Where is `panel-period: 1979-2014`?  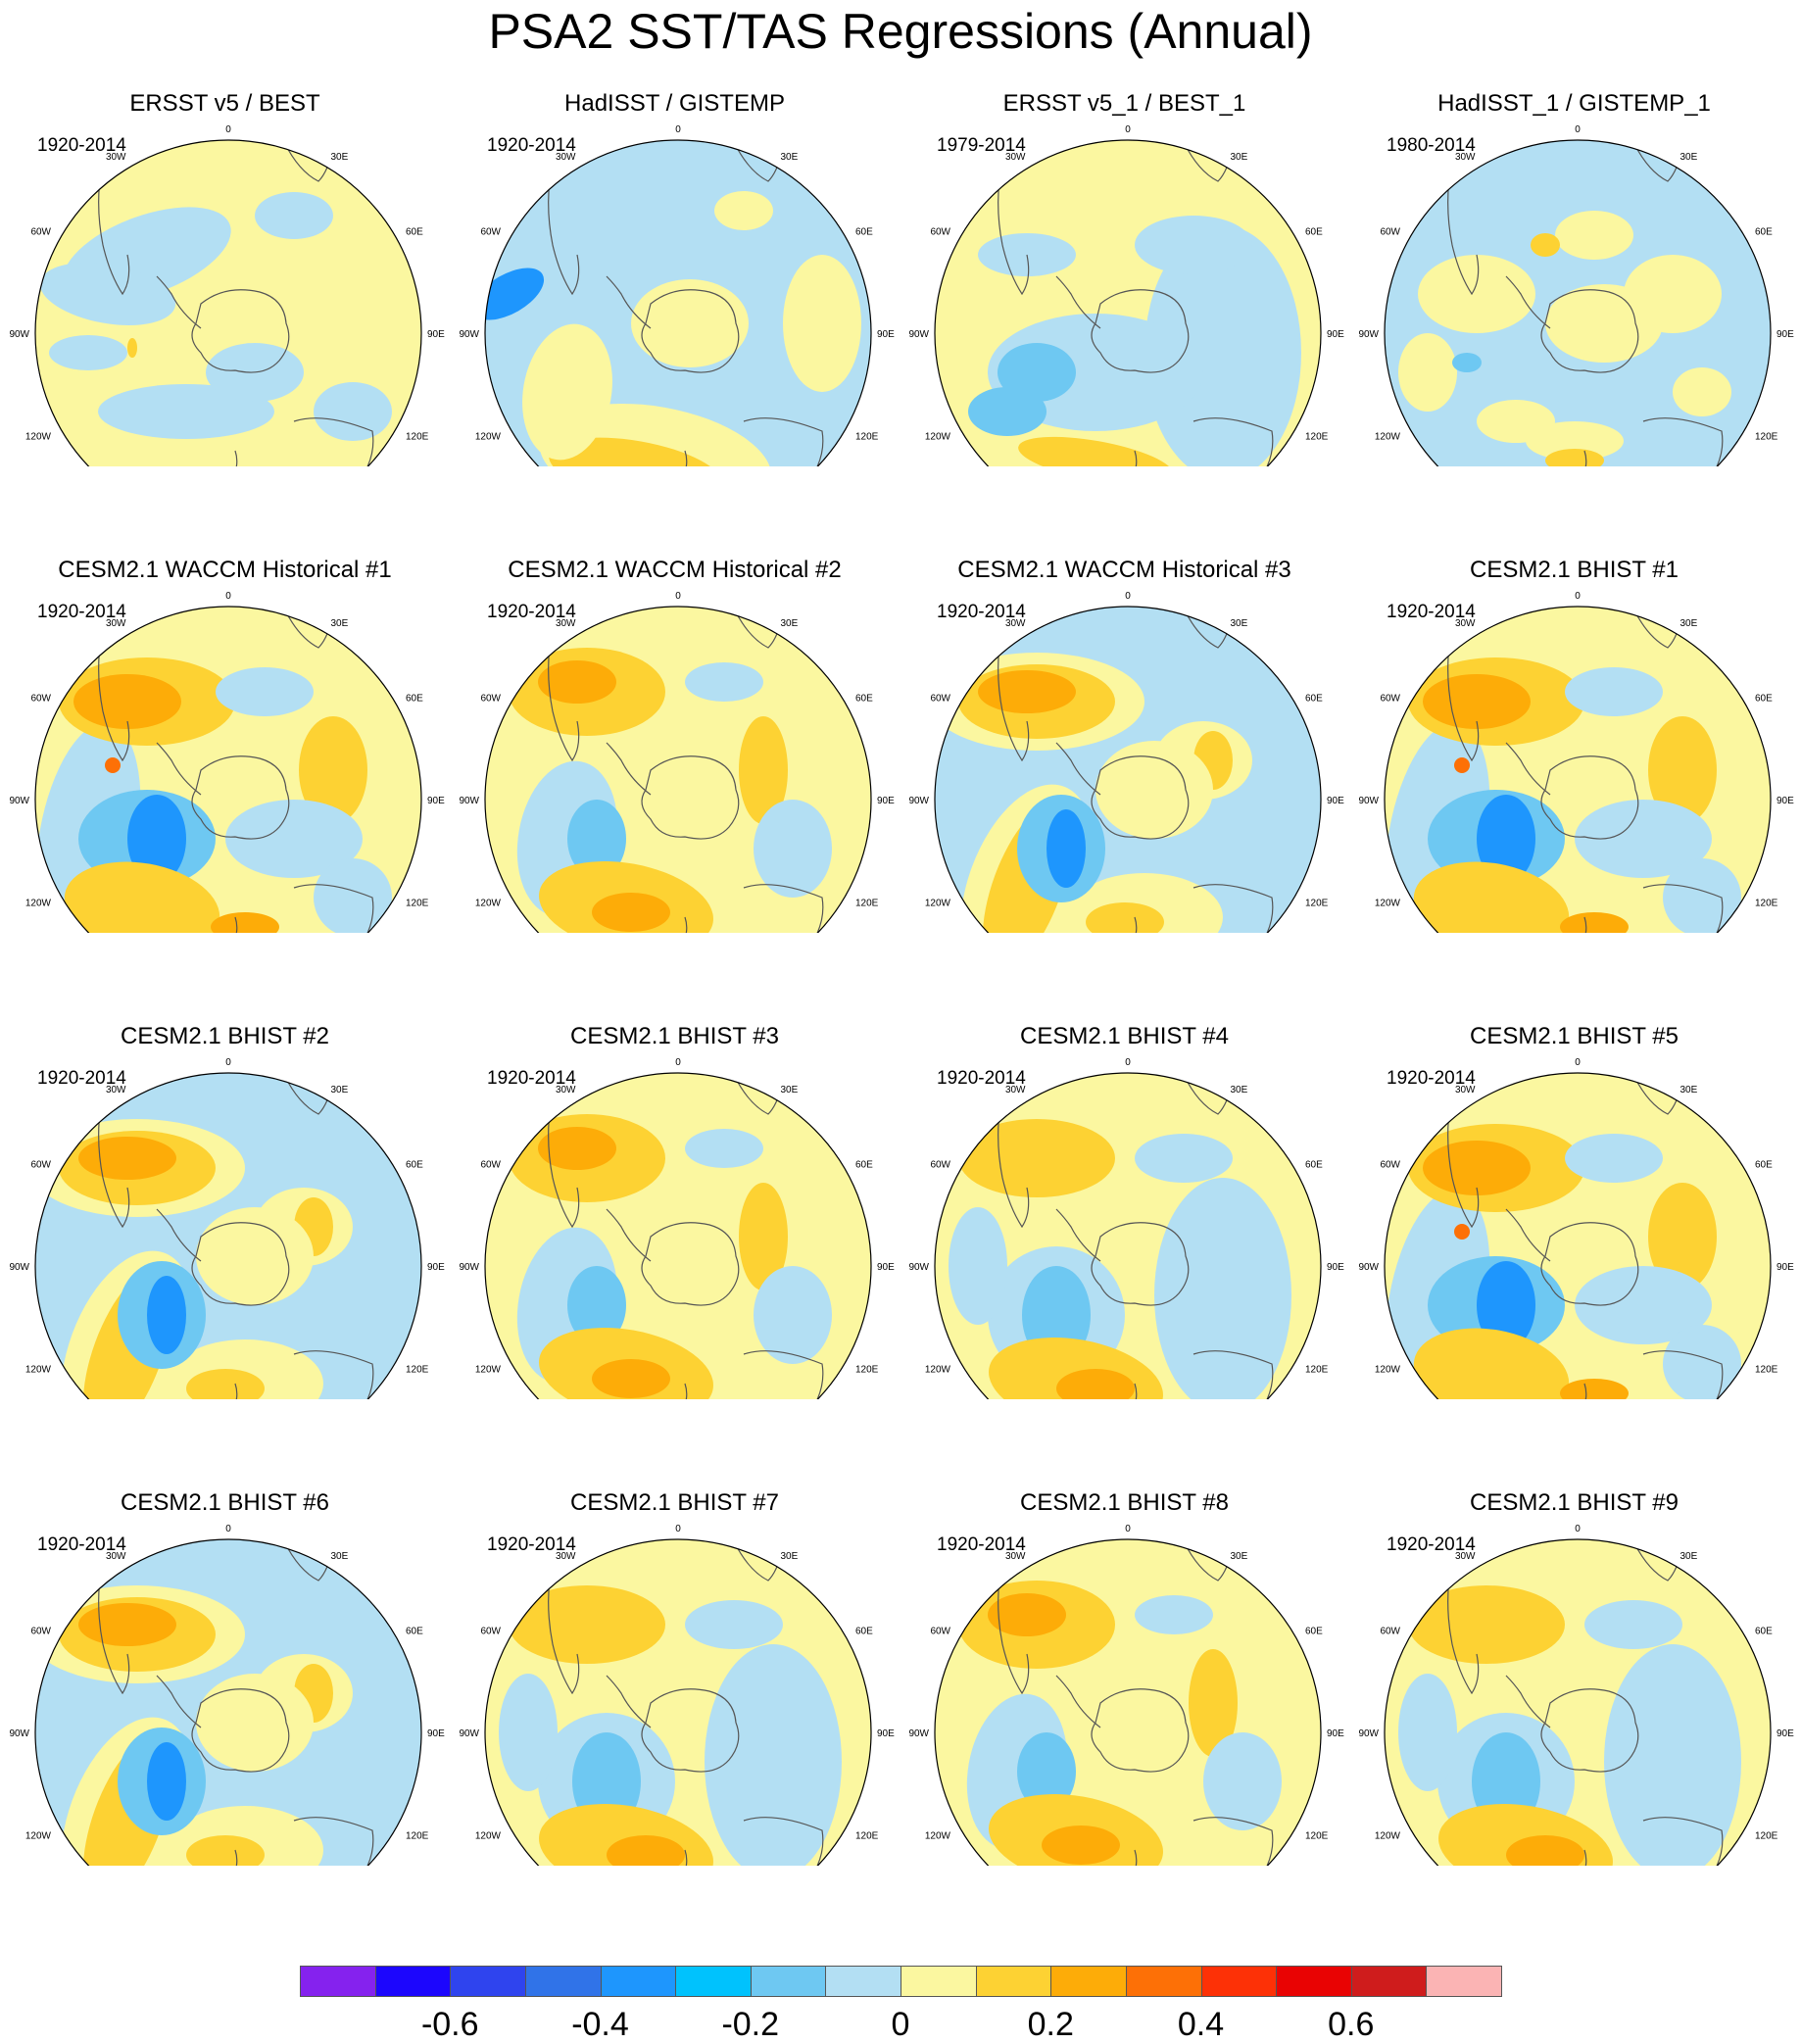 panel-period: 1979-2014 is located at coordinates (981, 145).